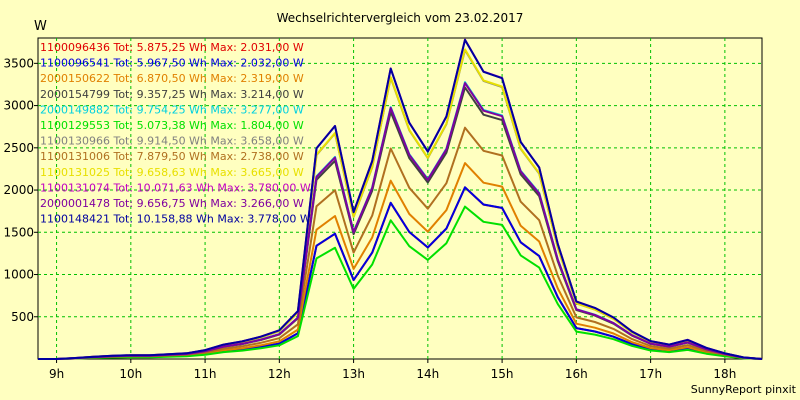  What do you see at coordinates (130, 374) in the screenshot?
I see `x-tick-label: 10h` at bounding box center [130, 374].